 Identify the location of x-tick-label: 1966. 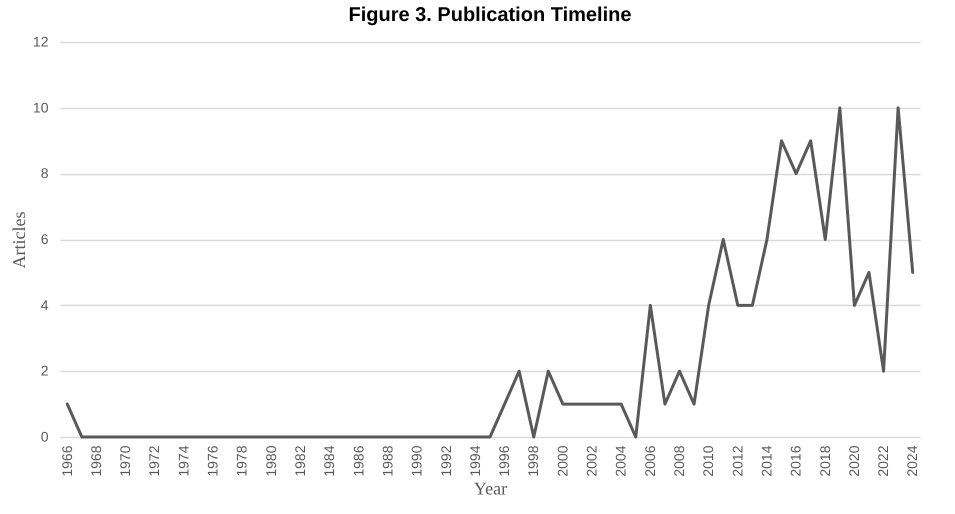
(66, 461).